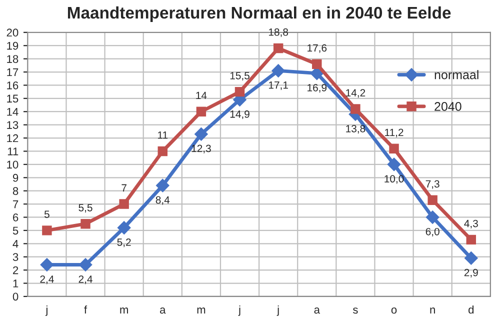 The width and height of the screenshot is (503, 324). I want to click on legend-label: normaal, so click(456, 75).